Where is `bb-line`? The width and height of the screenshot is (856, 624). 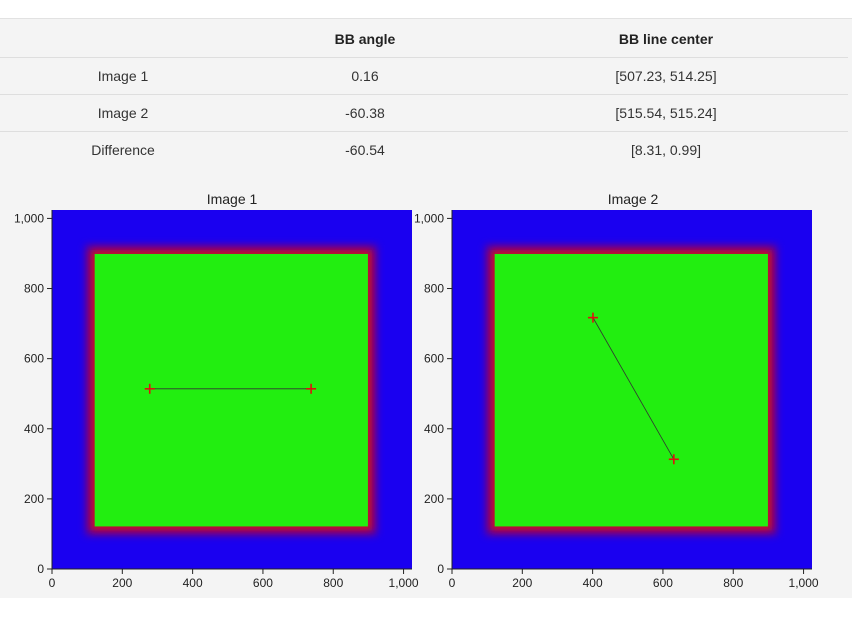
bb-line is located at coordinates (633, 388).